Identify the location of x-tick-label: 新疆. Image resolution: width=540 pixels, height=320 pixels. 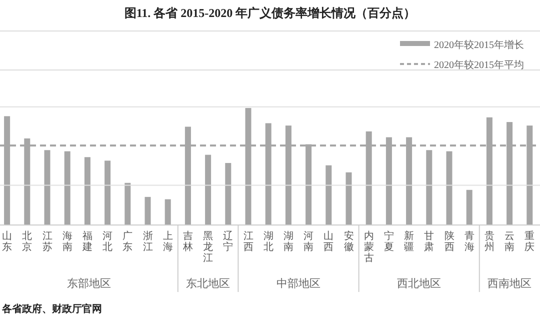
(409, 241).